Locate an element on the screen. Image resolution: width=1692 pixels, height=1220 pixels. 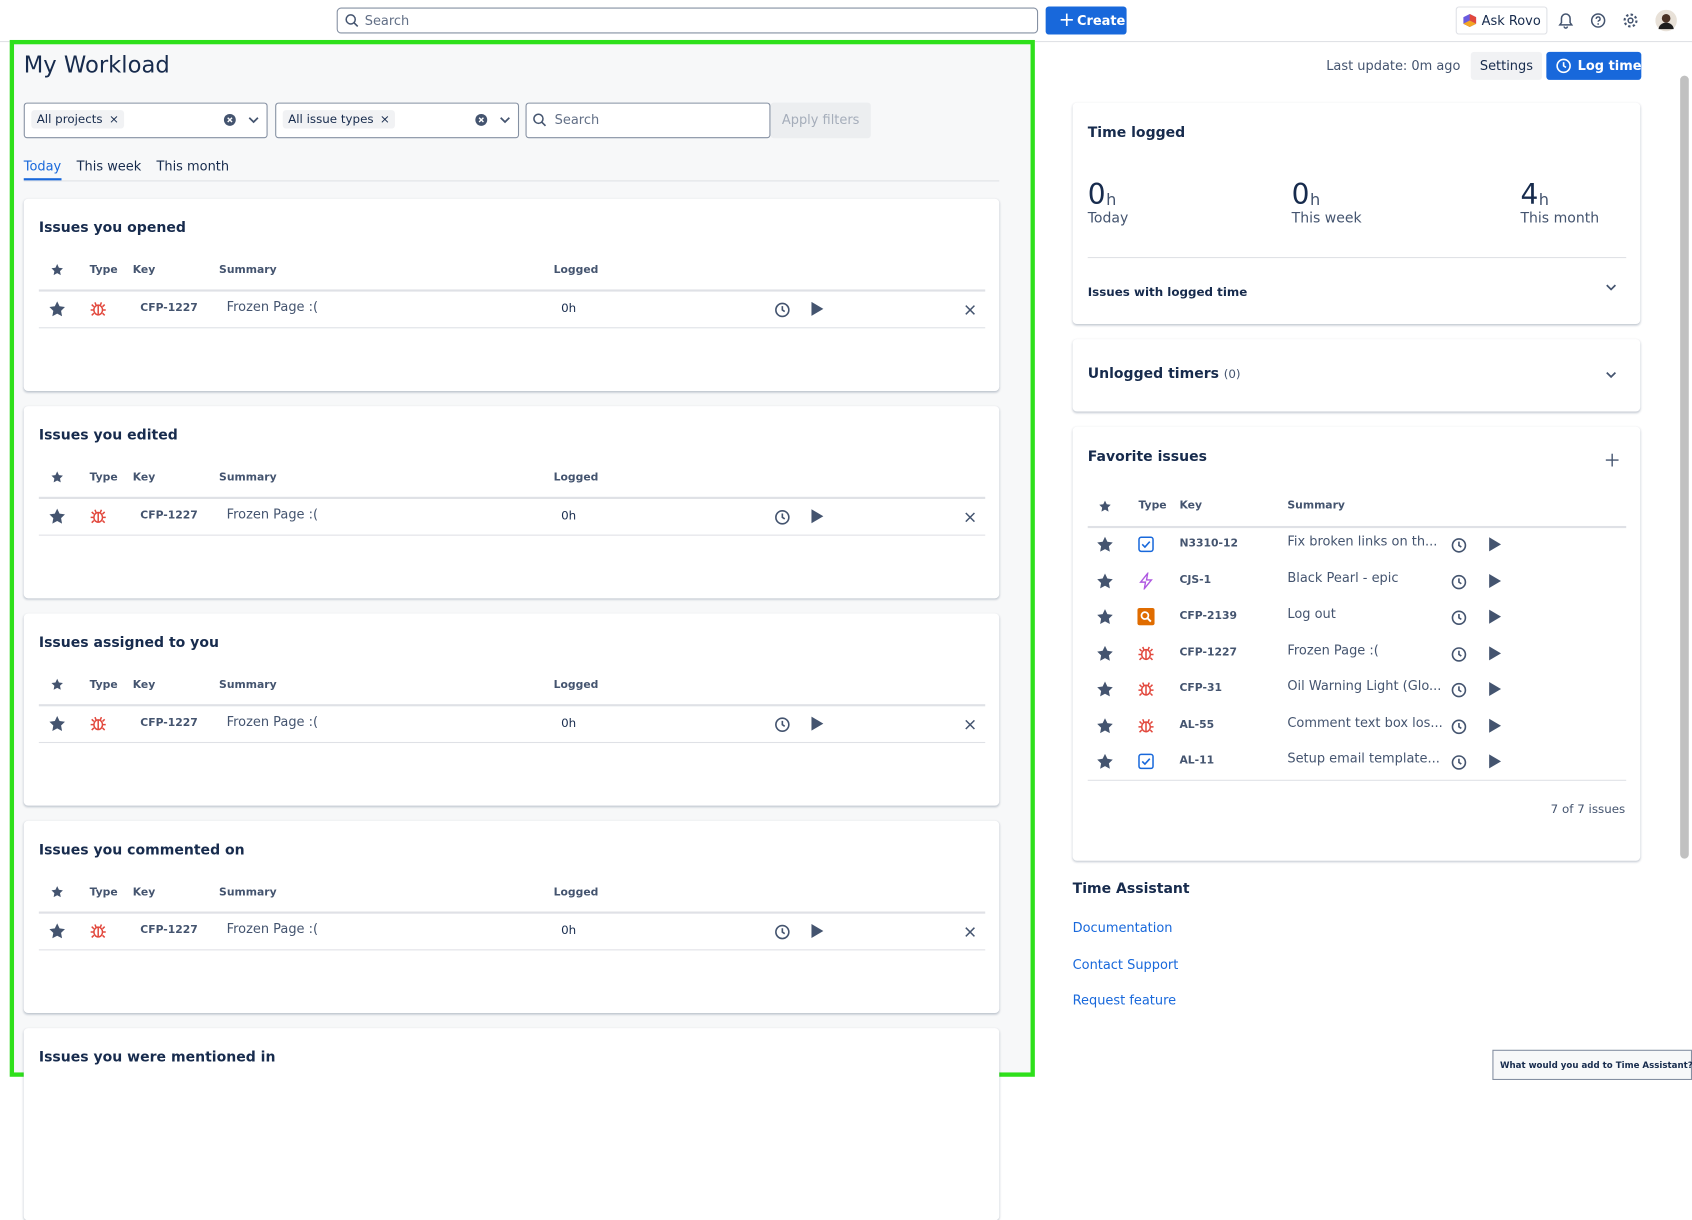
avatar is located at coordinates (1666, 20).